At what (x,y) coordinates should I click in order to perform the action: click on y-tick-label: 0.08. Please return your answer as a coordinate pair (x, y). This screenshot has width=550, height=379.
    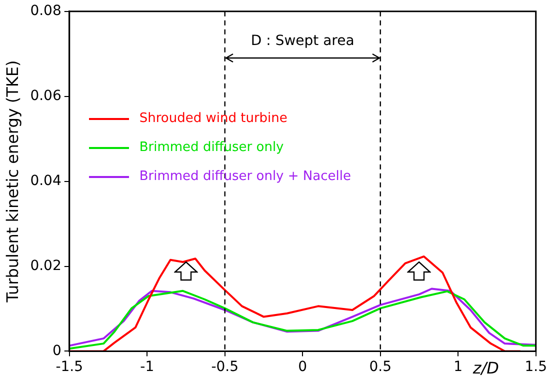
    Looking at the image, I should click on (46, 11).